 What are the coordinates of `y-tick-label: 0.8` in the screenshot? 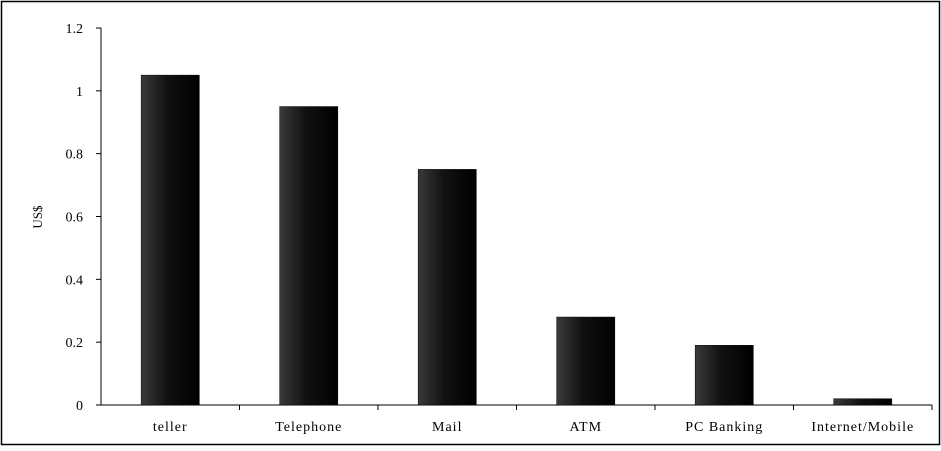 It's located at (75, 155).